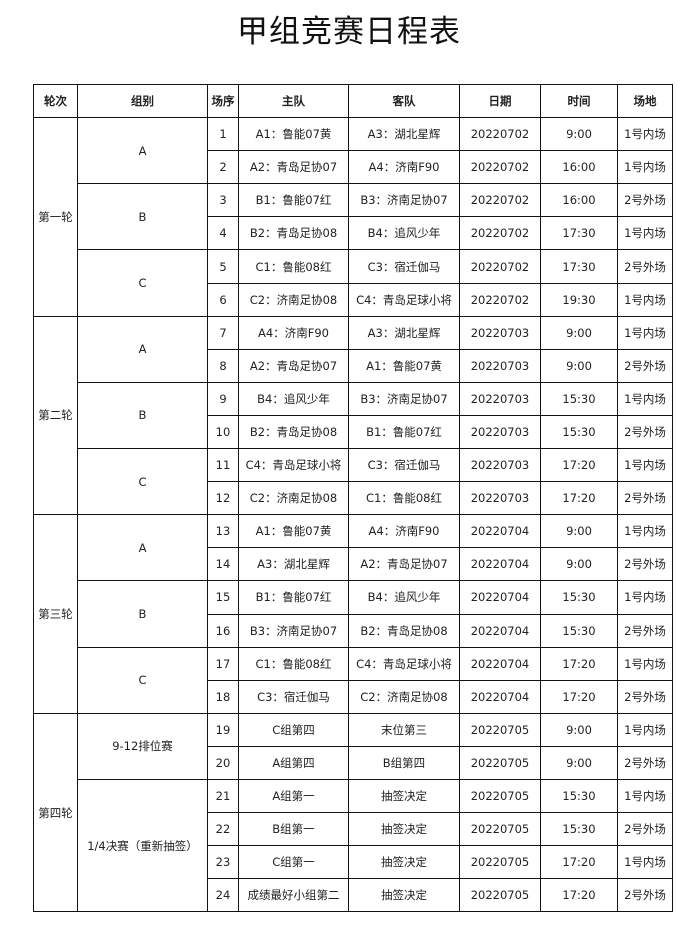 This screenshot has height=936, width=698. I want to click on round-cell: 第二轮, so click(55, 415).